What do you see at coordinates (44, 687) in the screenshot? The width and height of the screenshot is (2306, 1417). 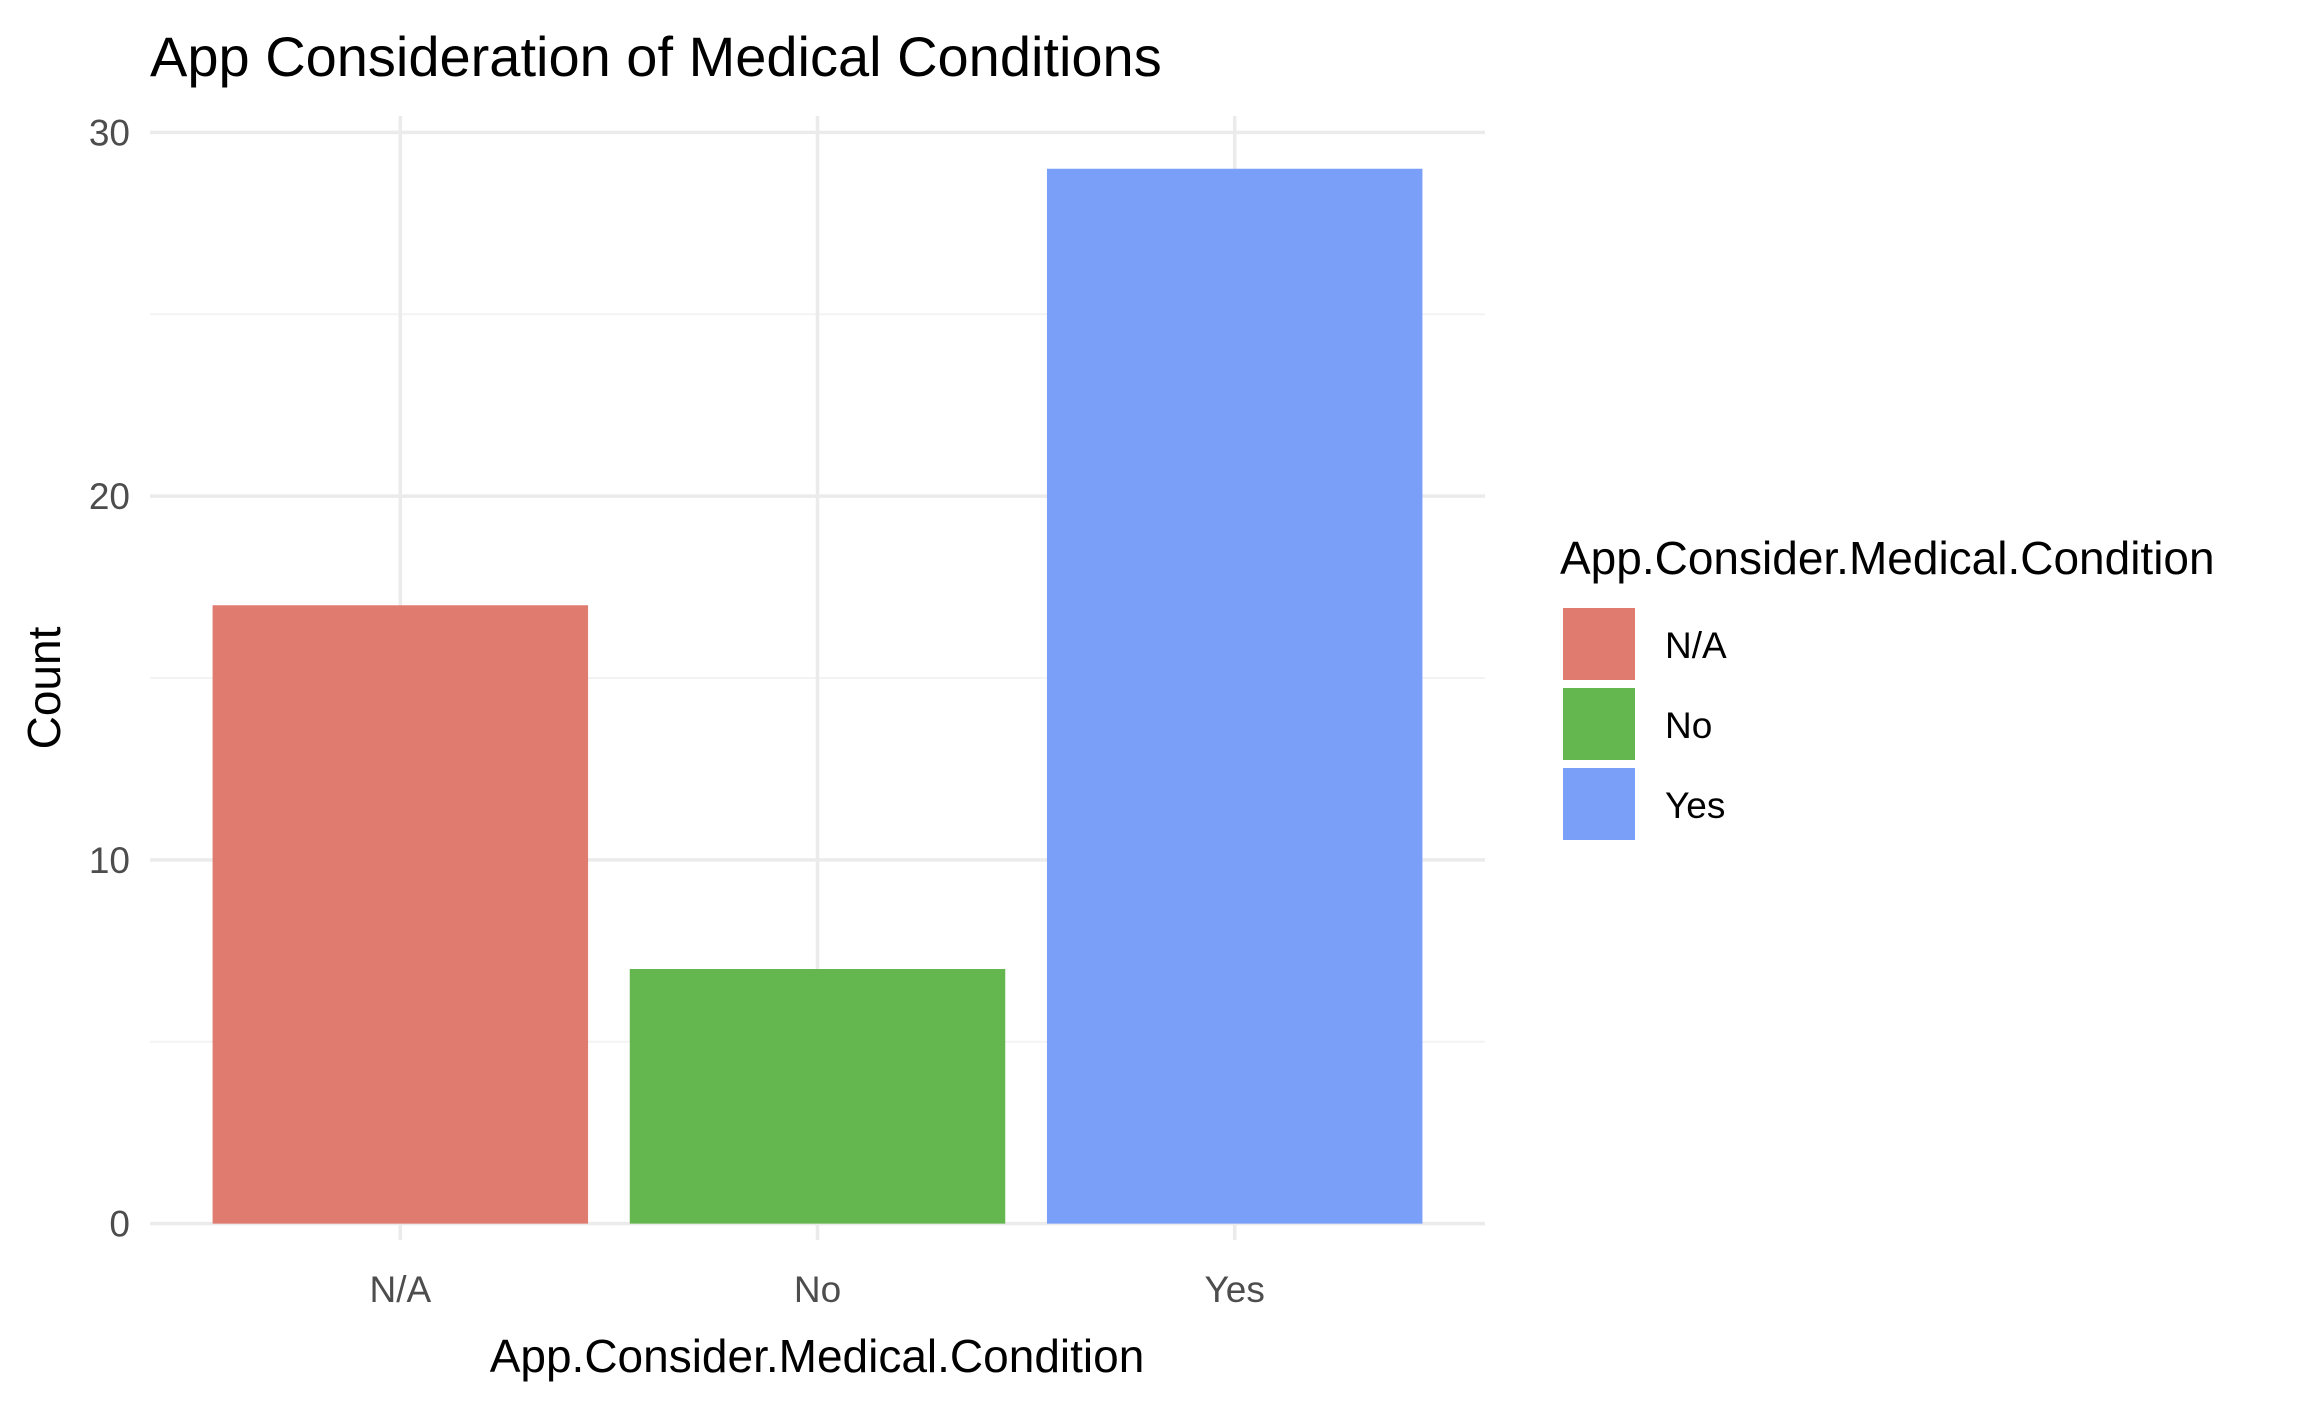 I see `y-axis-label: Count` at bounding box center [44, 687].